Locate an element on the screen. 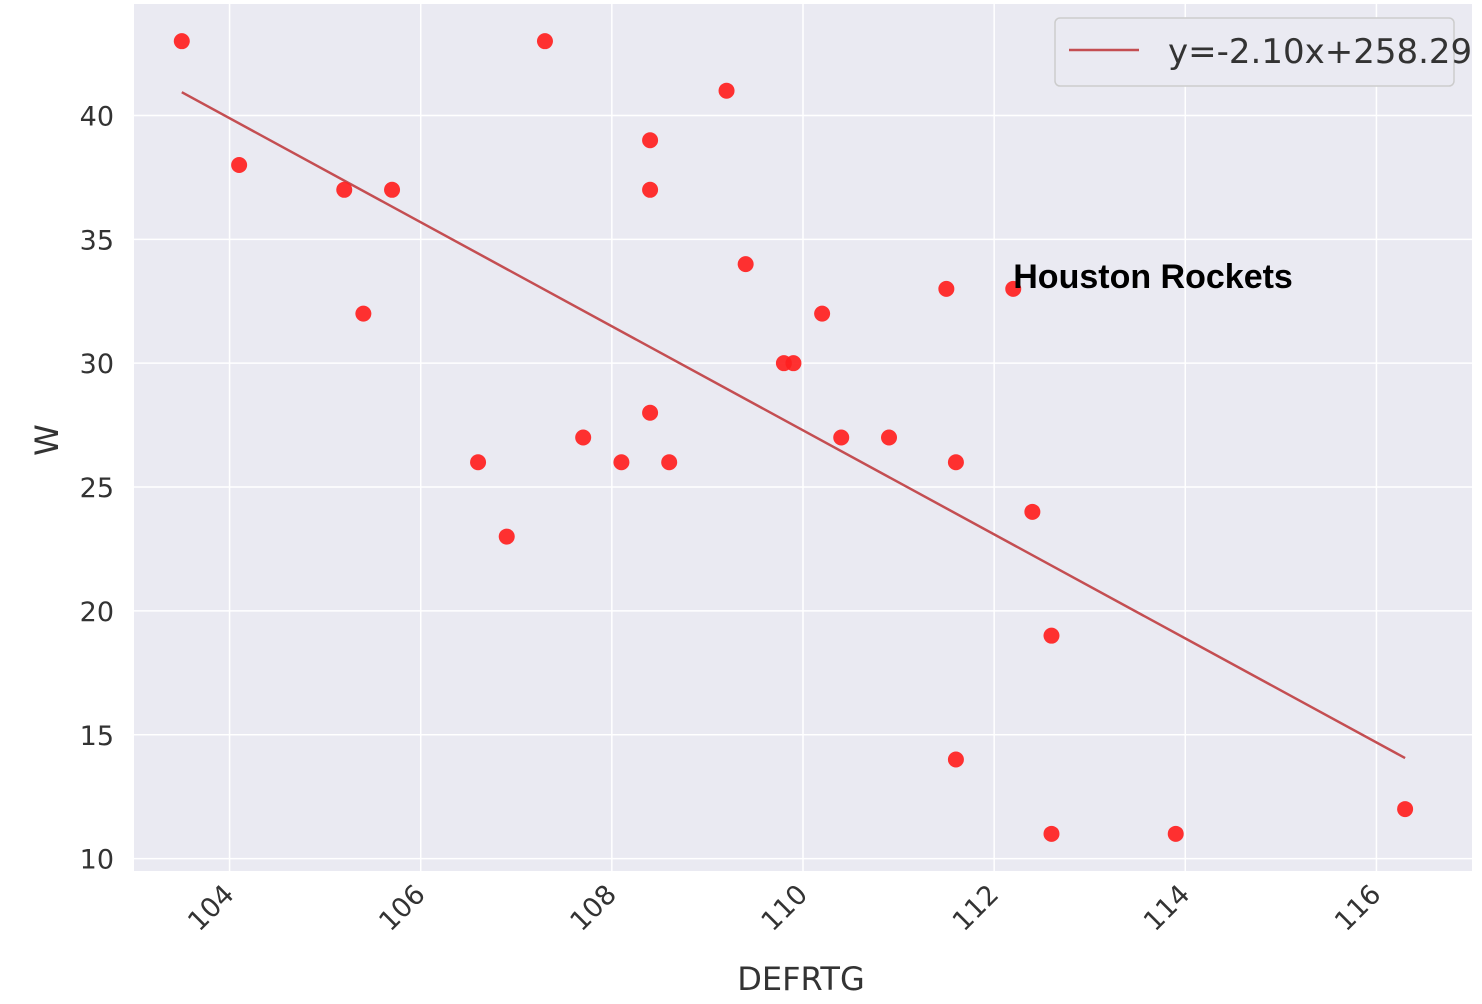  legend: y=-2.10x+258.29 is located at coordinates (1263, 52).